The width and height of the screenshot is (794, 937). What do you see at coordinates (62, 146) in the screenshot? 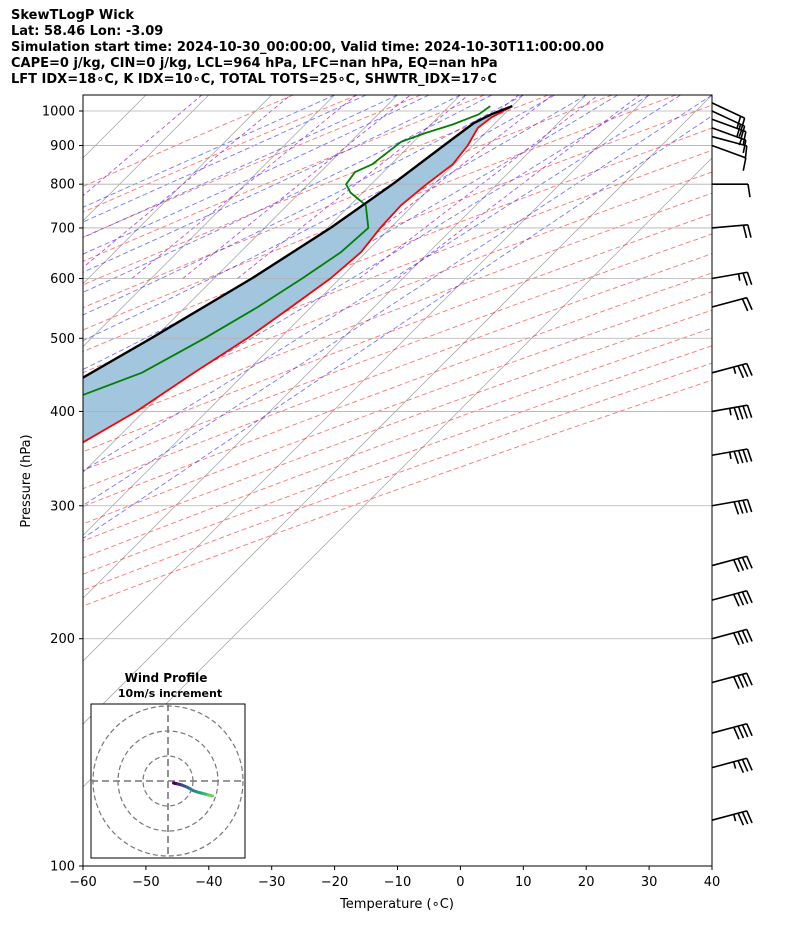
I see `y-tick-label: 900` at bounding box center [62, 146].